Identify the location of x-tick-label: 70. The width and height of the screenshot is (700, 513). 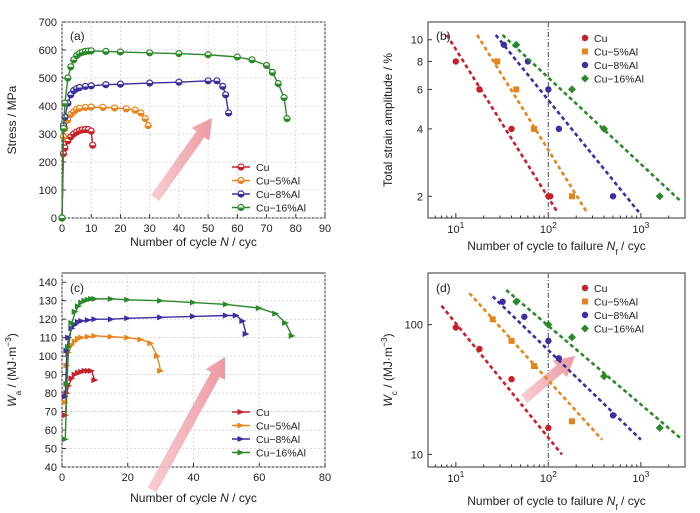
(266, 229).